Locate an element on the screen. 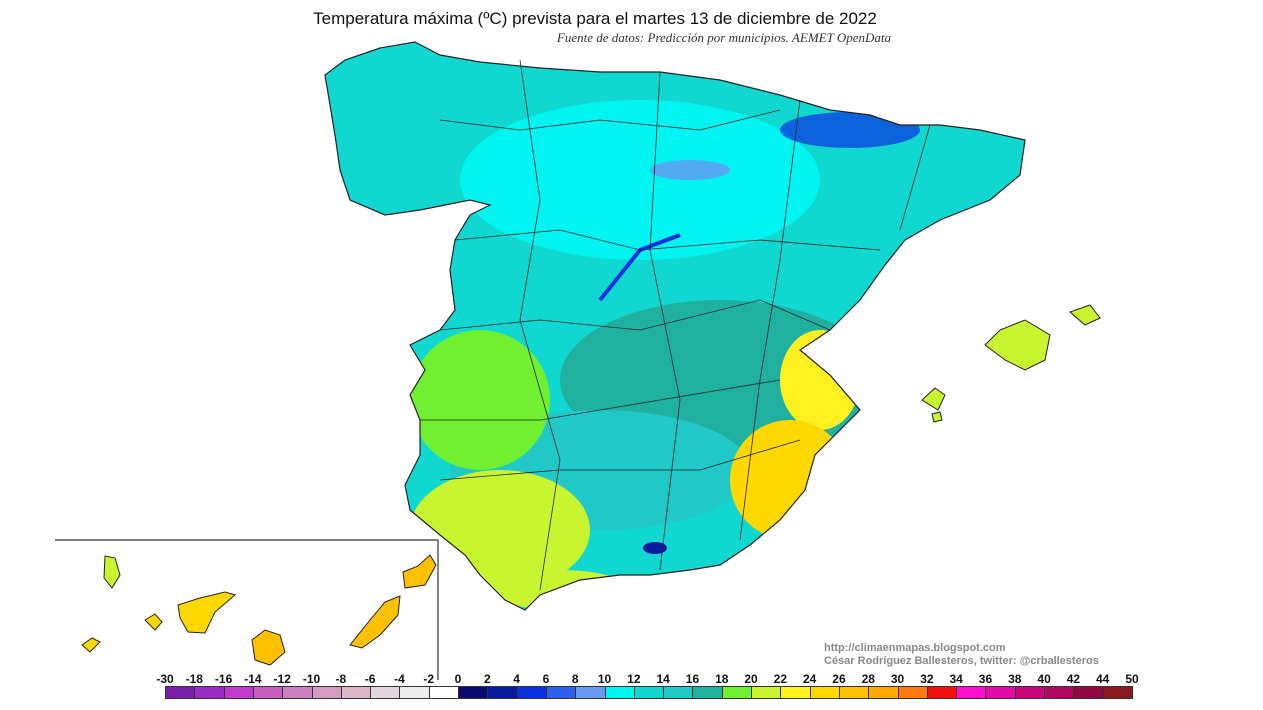 The image size is (1263, 710). canary-inset is located at coordinates (247, 609).